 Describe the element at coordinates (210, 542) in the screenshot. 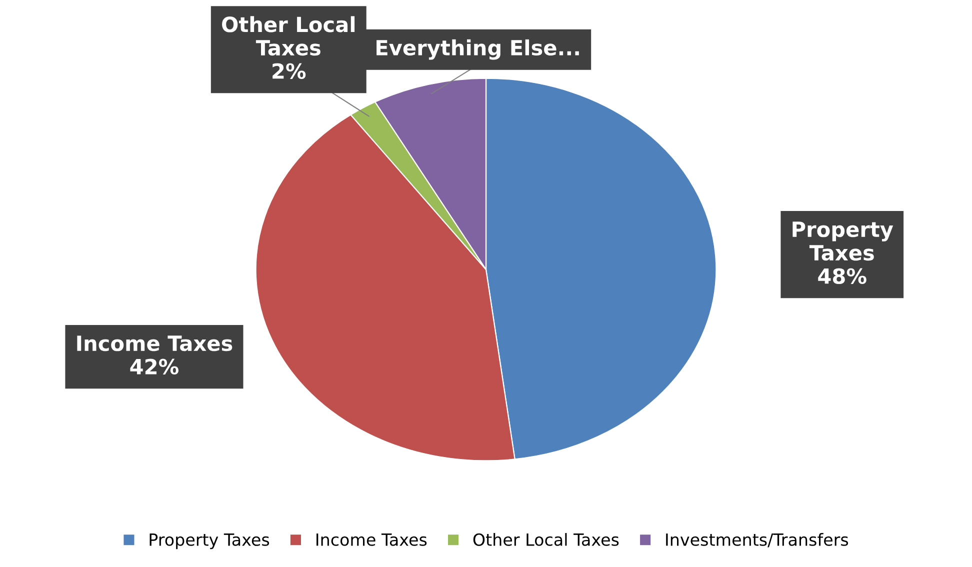

I see `legend-label: Property Taxes` at that location.